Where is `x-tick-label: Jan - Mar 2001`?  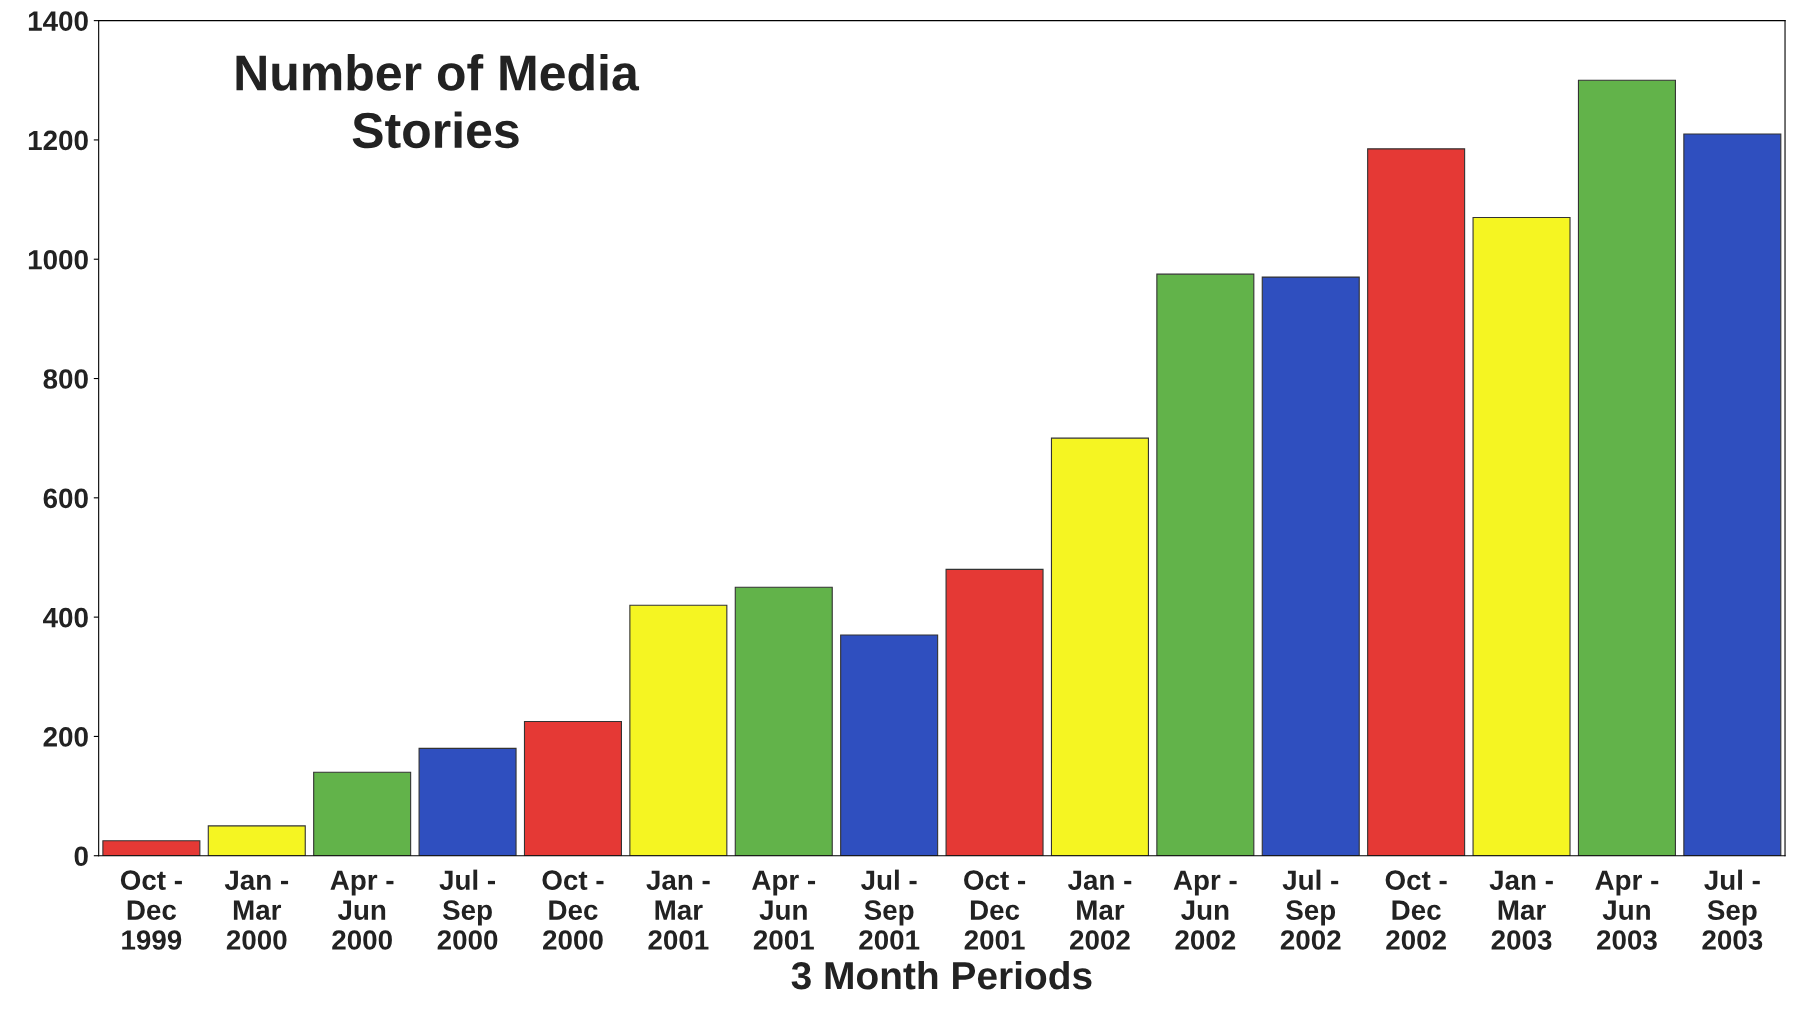
x-tick-label: Jan - Mar 2001 is located at coordinates (678, 910).